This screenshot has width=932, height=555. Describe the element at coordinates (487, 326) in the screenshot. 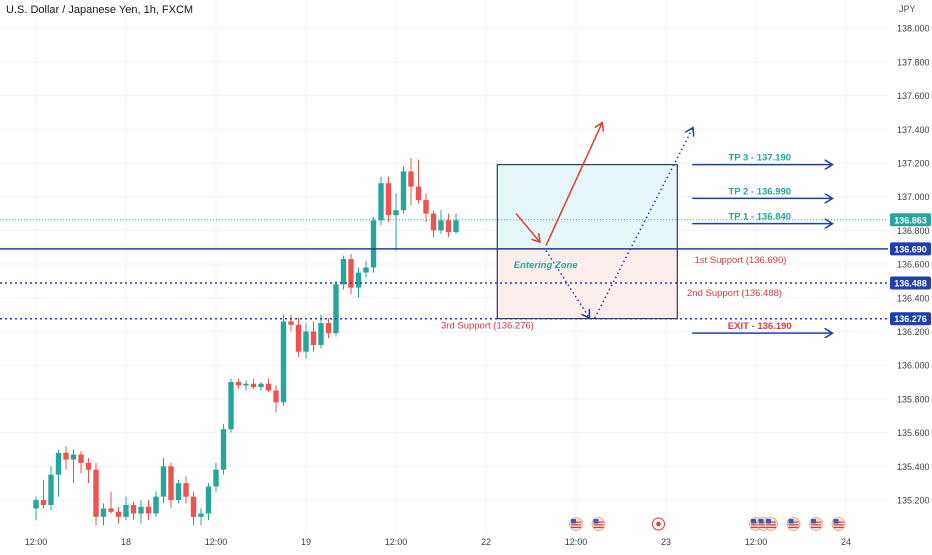

I see `support3-label: 3rd Support (136.276)` at that location.